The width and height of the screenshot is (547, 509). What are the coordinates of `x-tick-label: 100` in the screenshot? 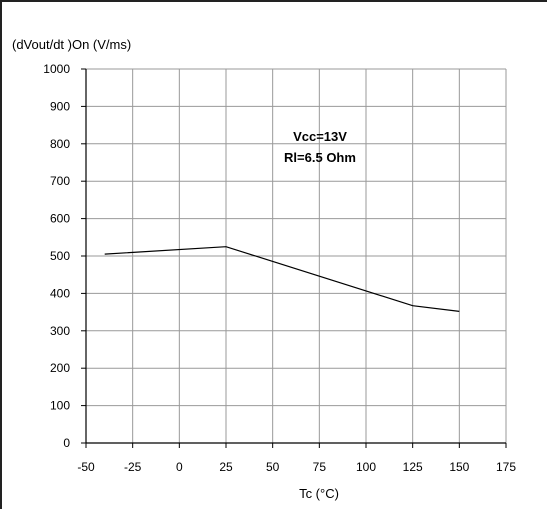 It's located at (366, 467).